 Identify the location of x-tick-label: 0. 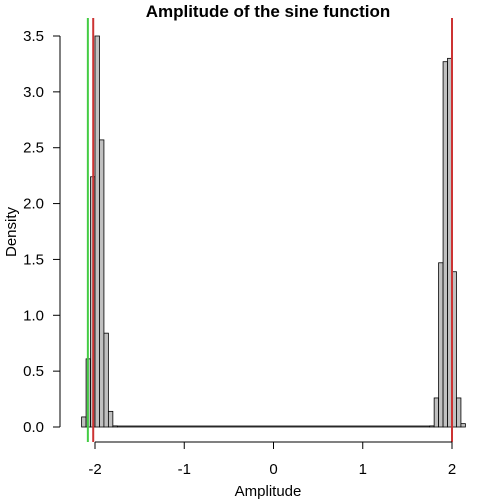
(273, 469).